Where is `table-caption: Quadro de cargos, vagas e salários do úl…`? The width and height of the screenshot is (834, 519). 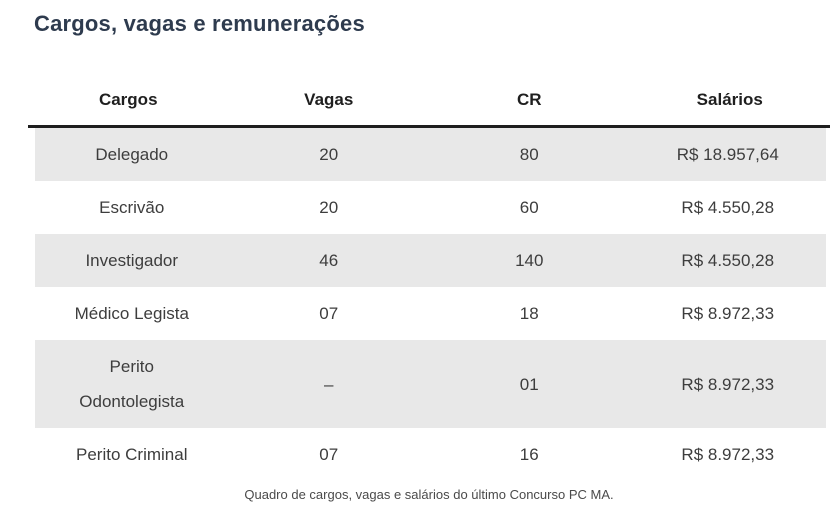
table-caption: Quadro de cargos, vagas e salários do úl… is located at coordinates (429, 494).